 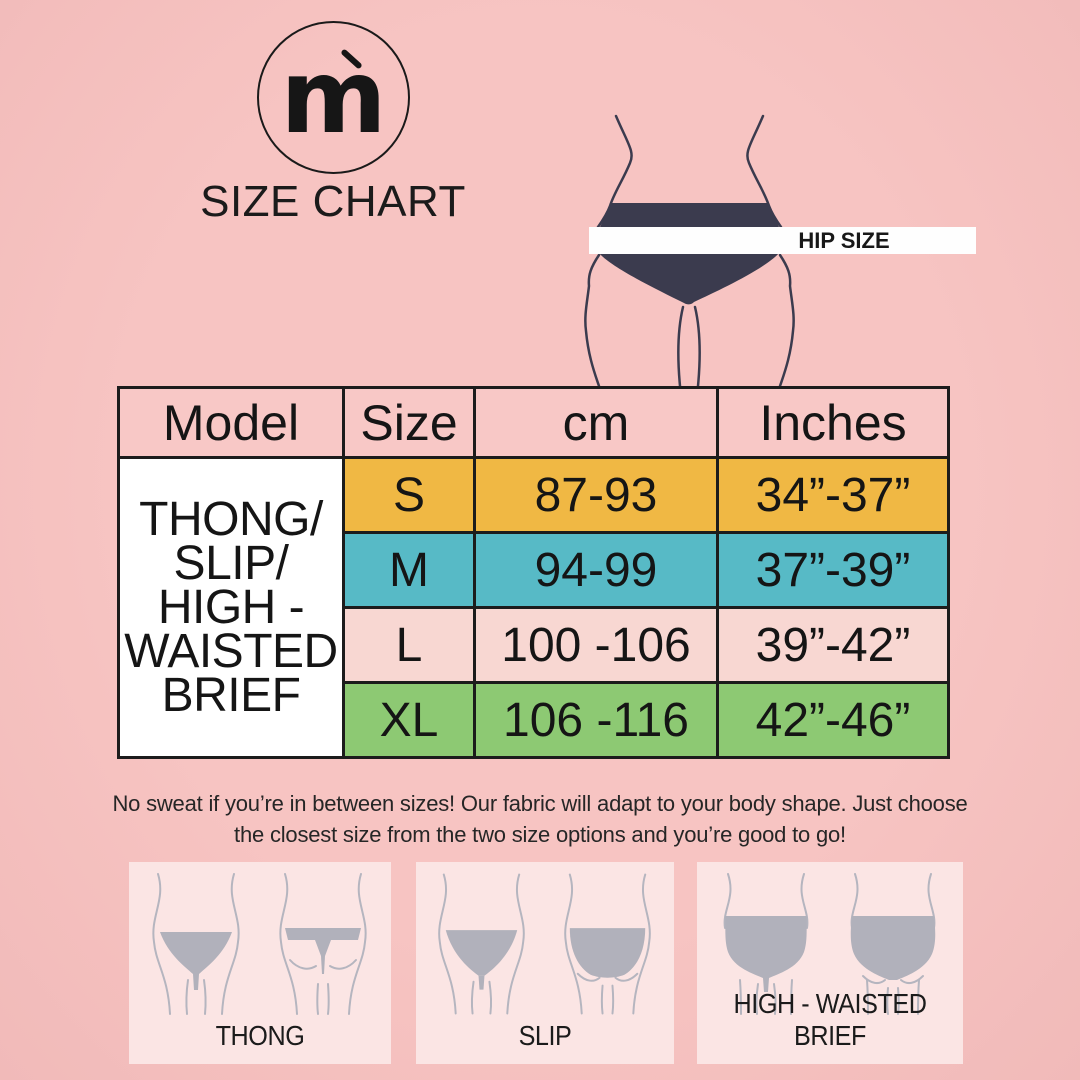 What do you see at coordinates (833, 645) in the screenshot?
I see `inches-cell: 39”-42”` at bounding box center [833, 645].